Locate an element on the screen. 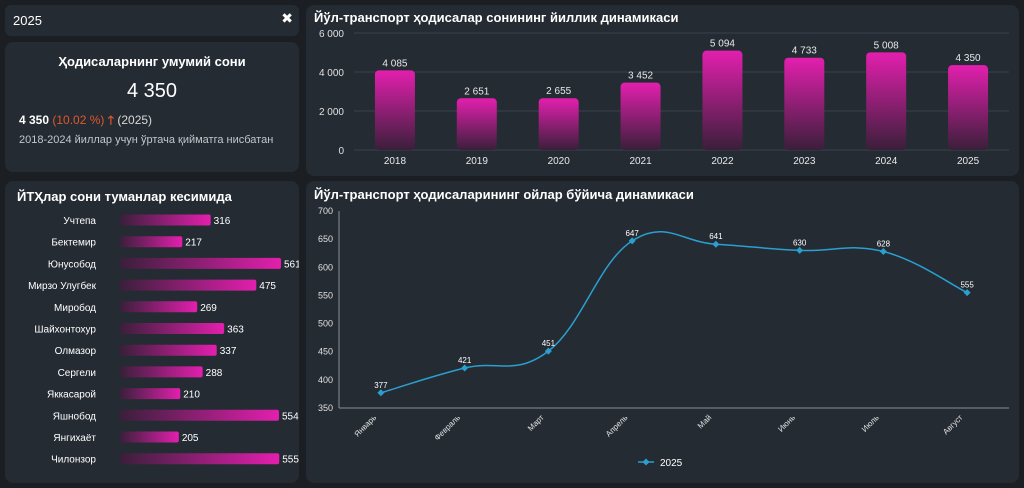  y-tick-label: 0 is located at coordinates (341, 151).